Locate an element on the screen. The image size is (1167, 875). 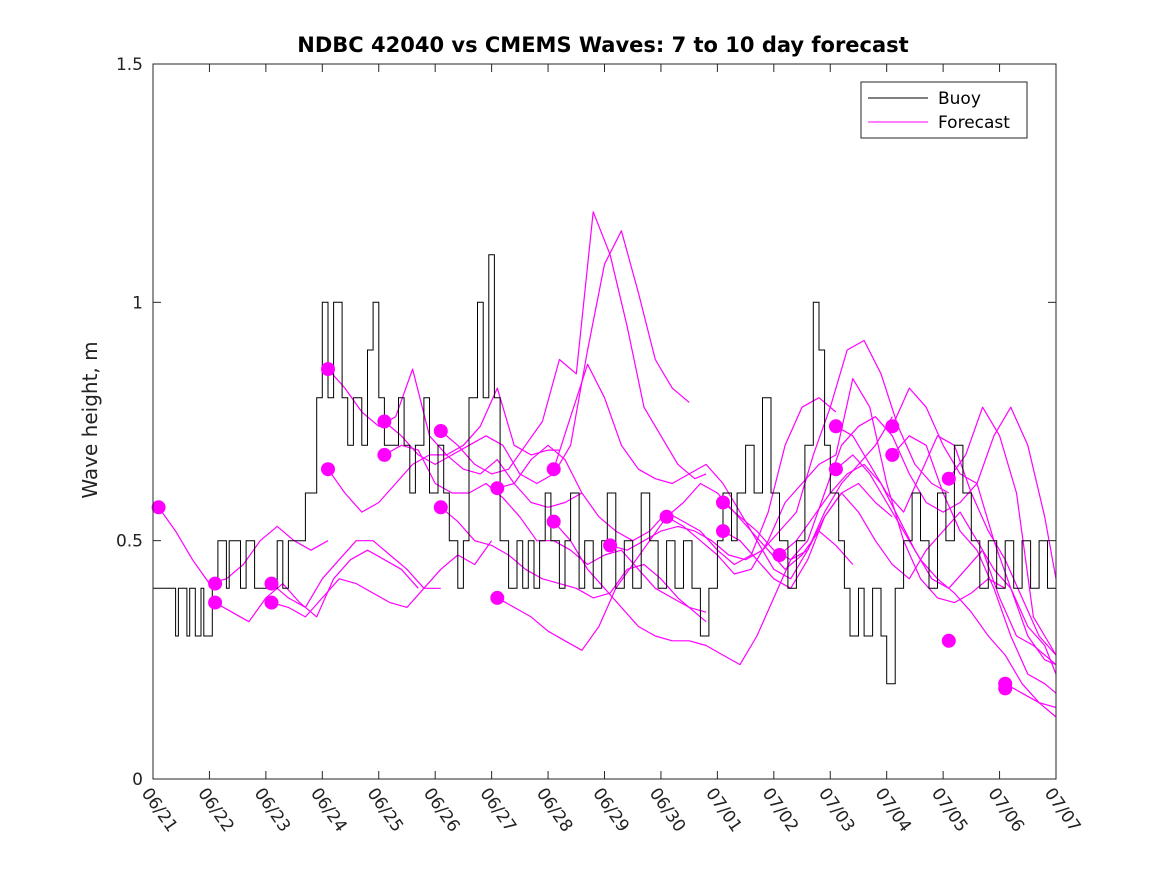
legend-buoy-label: Buoy is located at coordinates (959, 99).